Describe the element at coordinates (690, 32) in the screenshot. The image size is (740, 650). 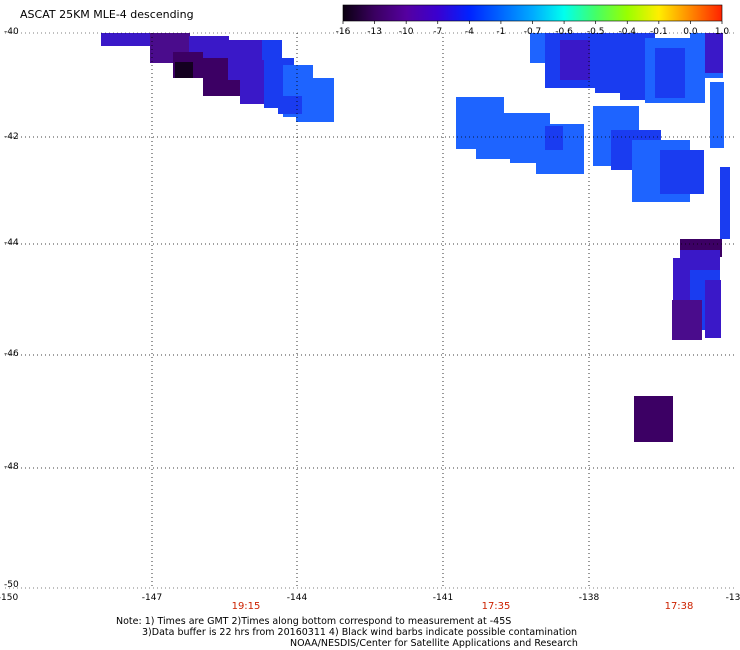
I see `colorbar-tick-label: 0.0` at that location.